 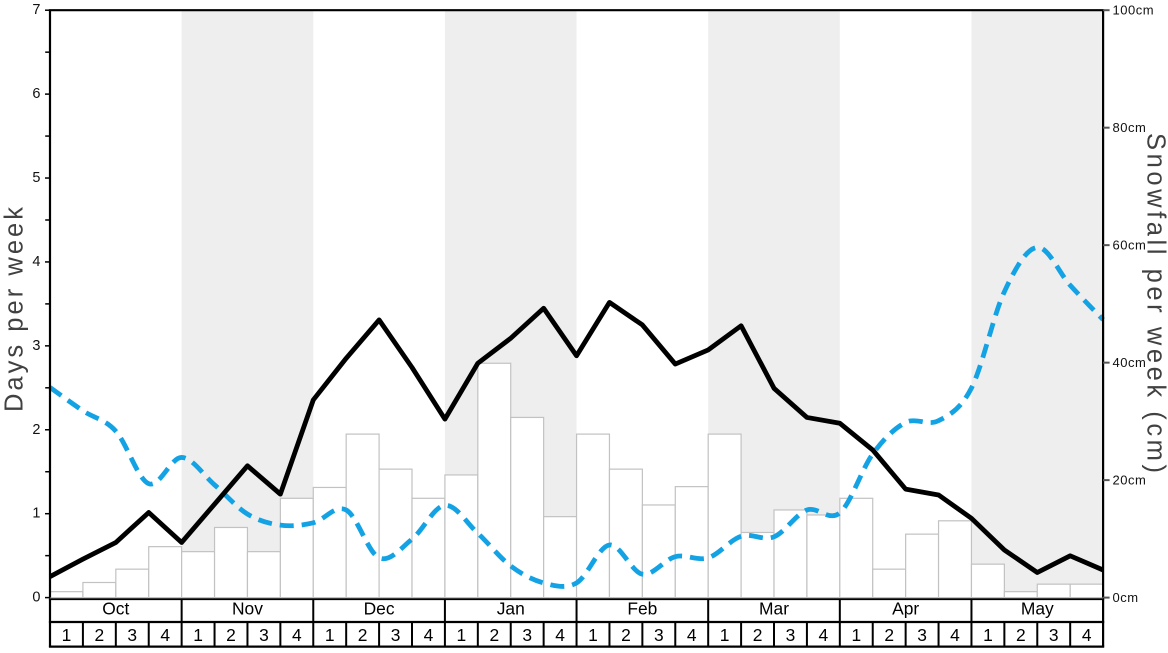 I want to click on svg-text: 100cm, so click(x=1134, y=10).